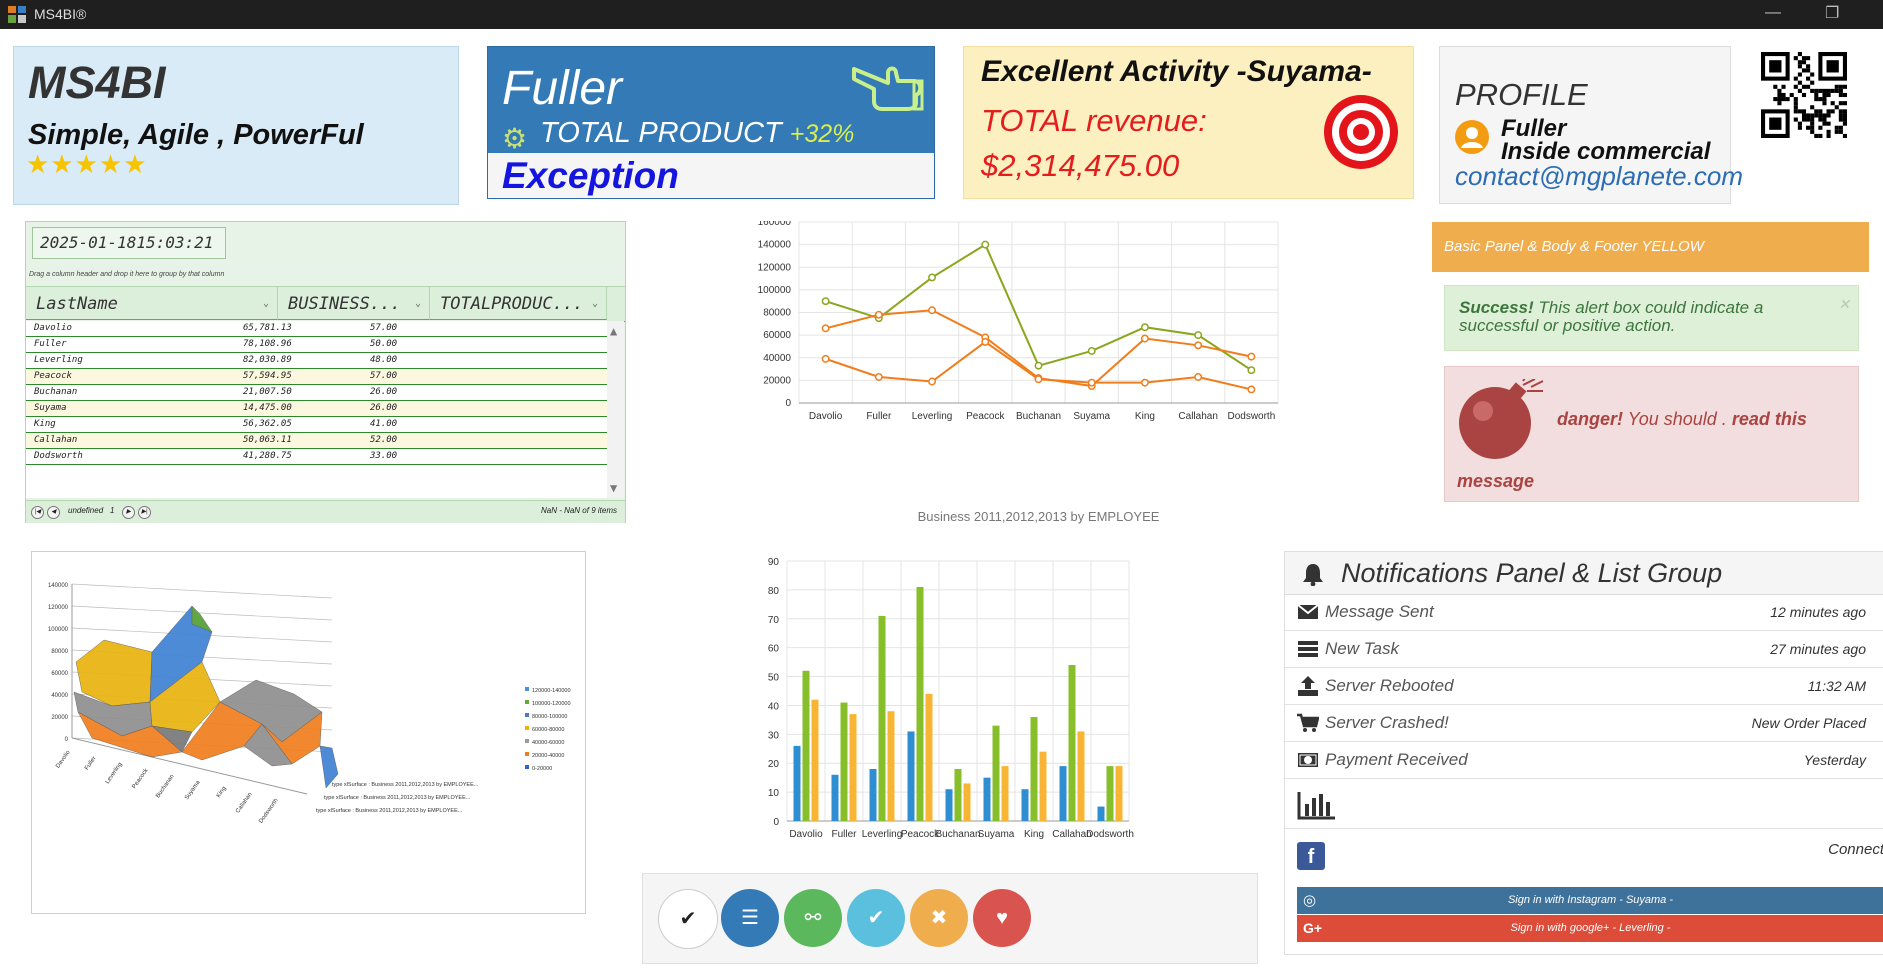  I want to click on product-card-footer: Exception, so click(711, 175).